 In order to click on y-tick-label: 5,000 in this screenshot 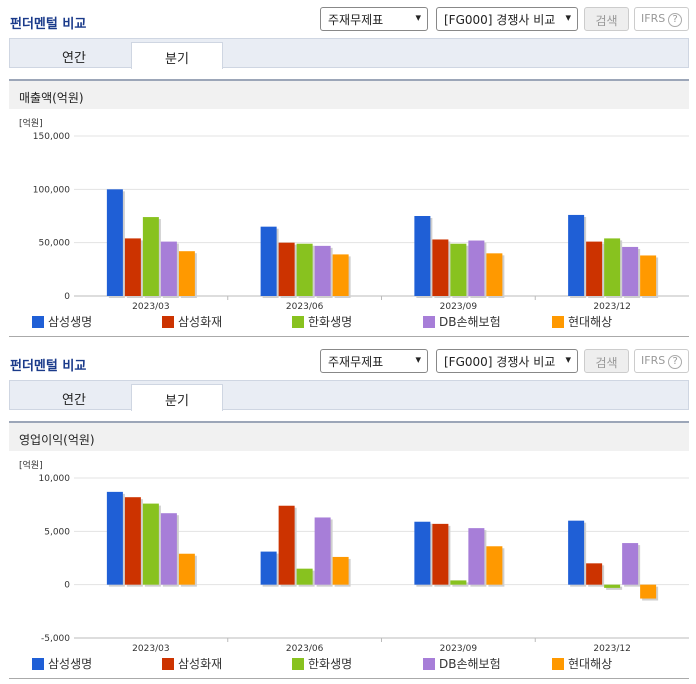, I will do `click(57, 532)`.